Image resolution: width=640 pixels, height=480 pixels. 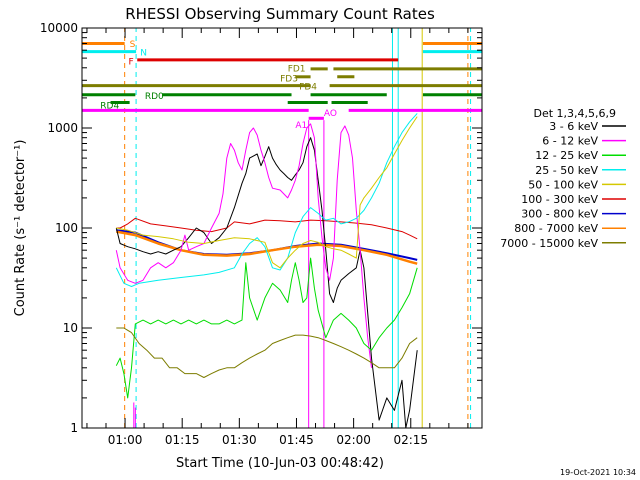 I want to click on flag-label-s: S, so click(x=133, y=45).